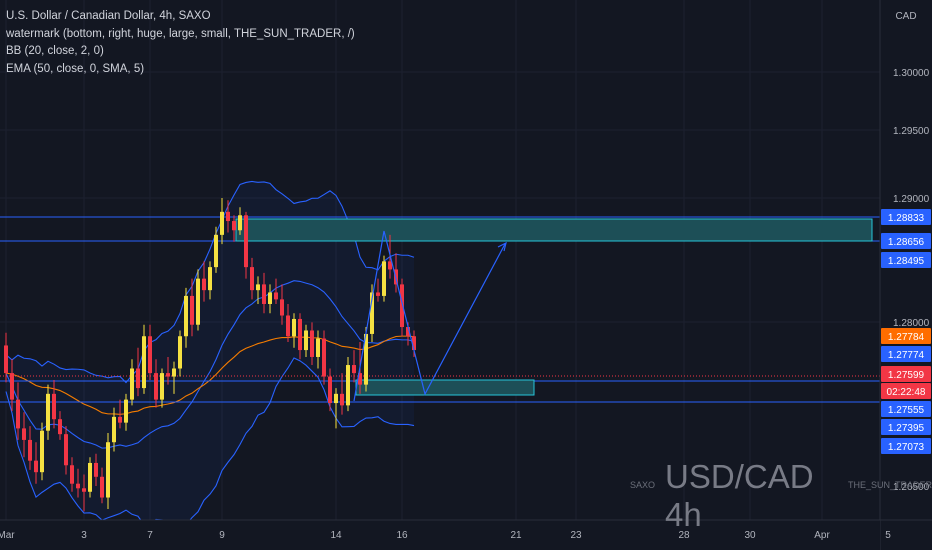 Image resolution: width=932 pixels, height=550 pixels. I want to click on price-tag-level: 1.28656, so click(906, 241).